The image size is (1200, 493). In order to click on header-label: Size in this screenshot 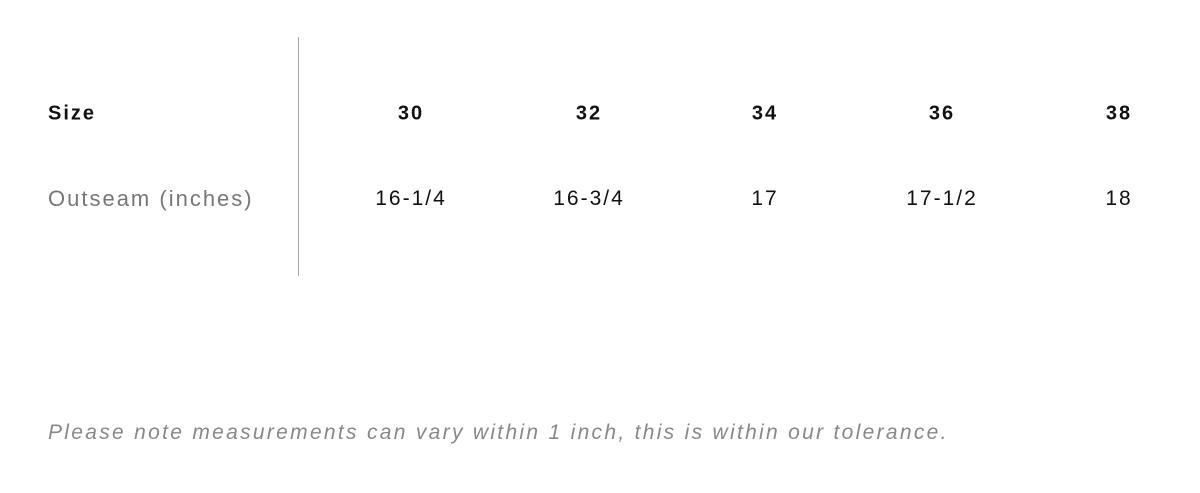, I will do `click(72, 113)`.